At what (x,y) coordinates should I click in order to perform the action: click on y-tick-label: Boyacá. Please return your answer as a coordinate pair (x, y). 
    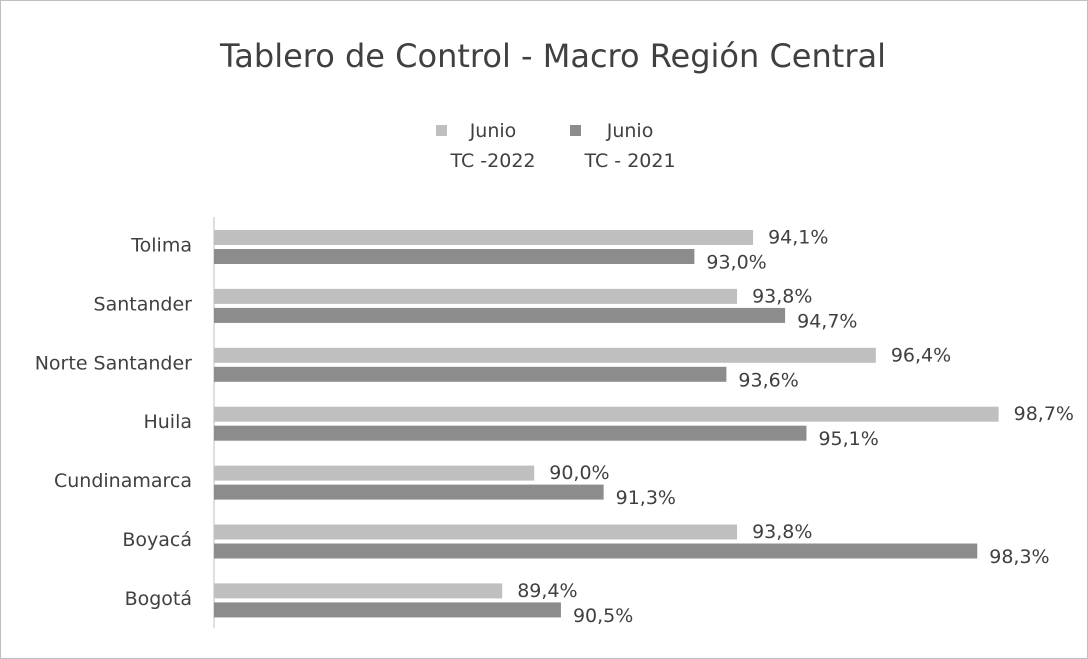
    Looking at the image, I should click on (157, 540).